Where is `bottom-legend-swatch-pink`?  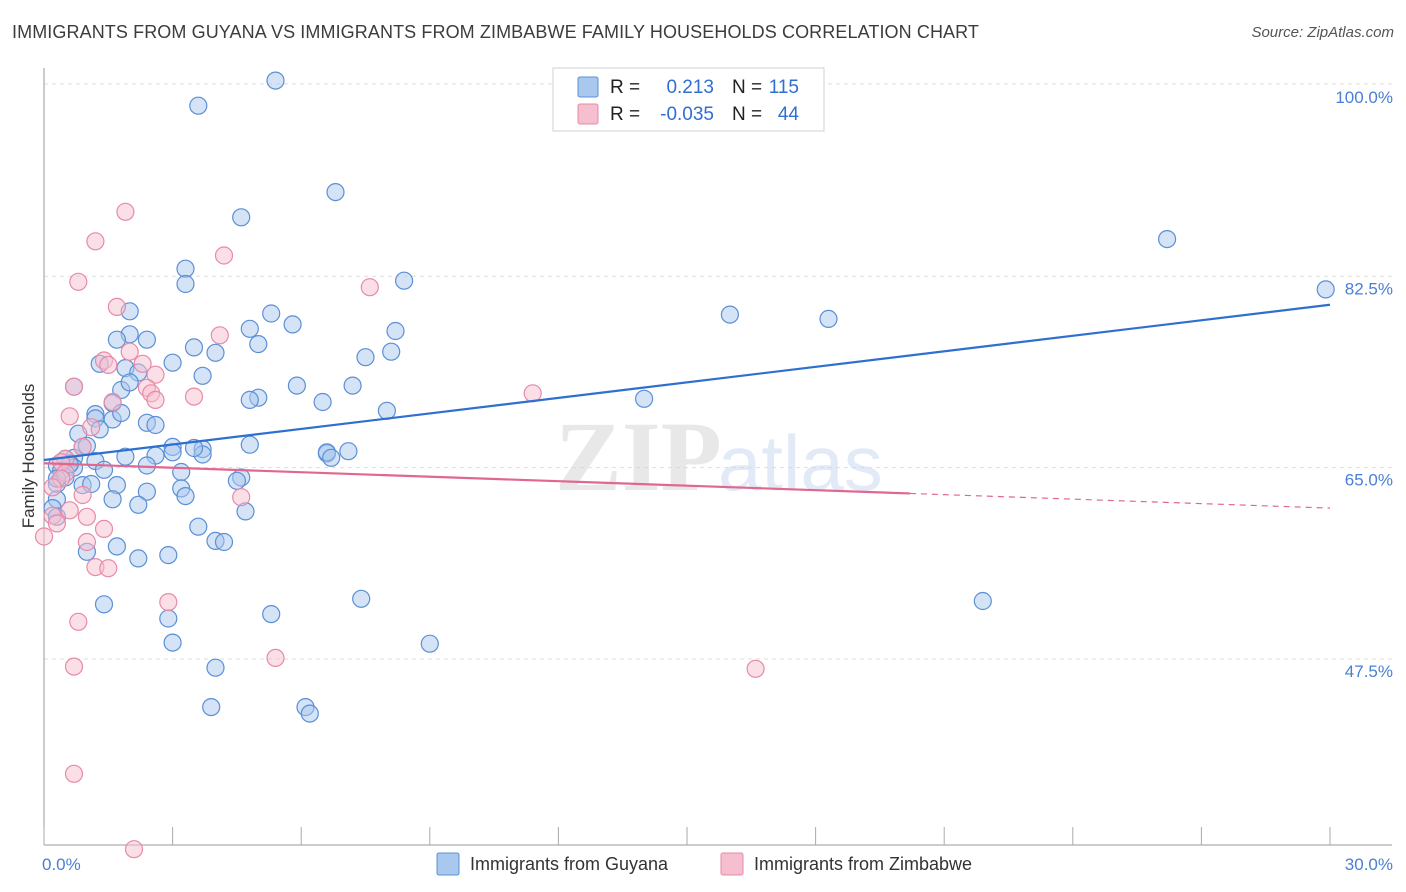 bottom-legend-swatch-pink is located at coordinates (732, 864).